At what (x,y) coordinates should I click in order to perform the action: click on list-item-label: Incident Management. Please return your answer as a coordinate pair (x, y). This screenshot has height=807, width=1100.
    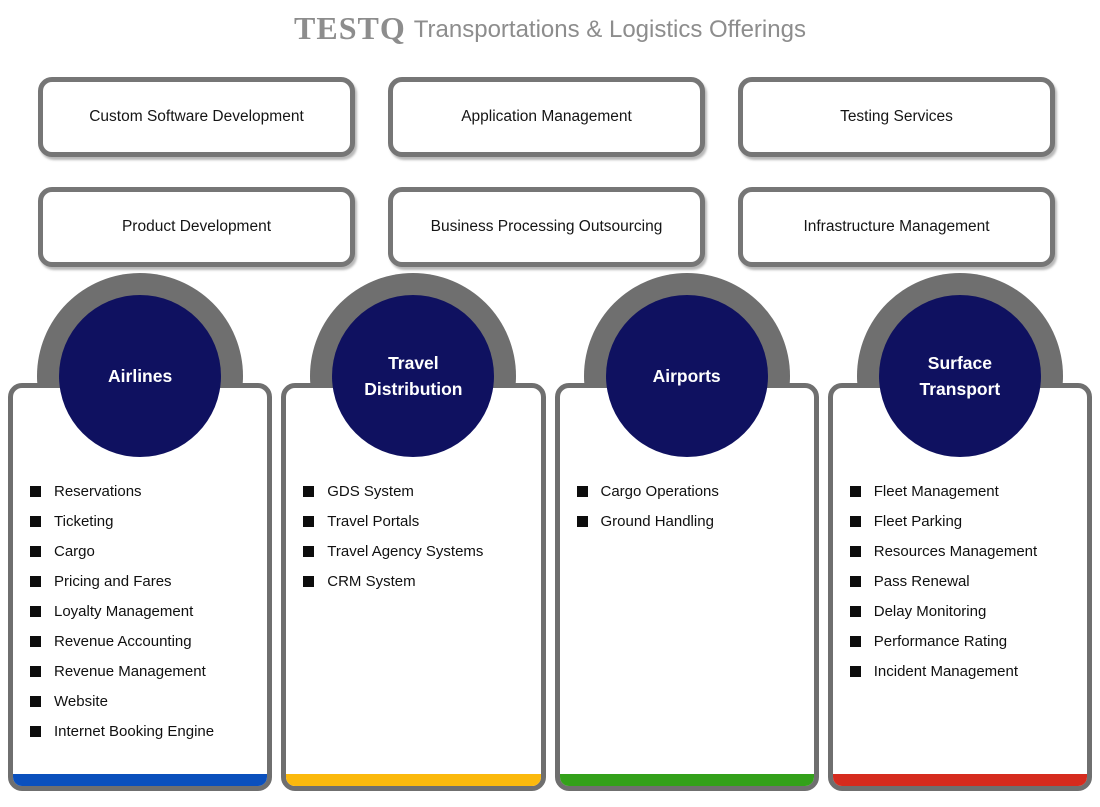
    Looking at the image, I should click on (946, 671).